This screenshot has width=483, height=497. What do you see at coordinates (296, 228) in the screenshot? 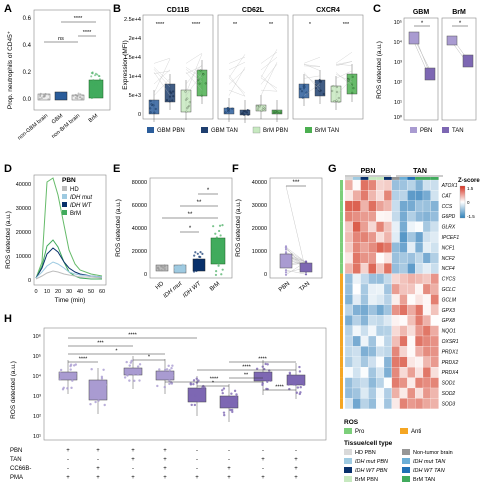
I see `panel-f-pair-line` at bounding box center [296, 228].